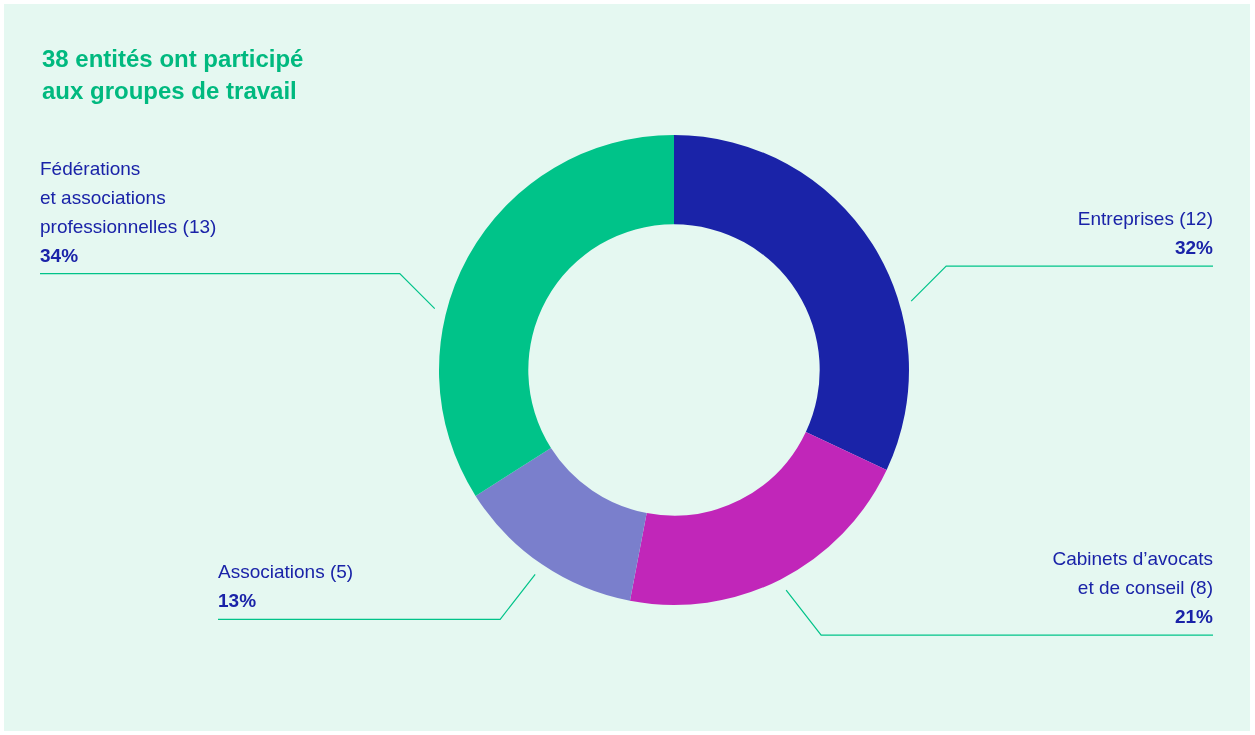  What do you see at coordinates (1194, 617) in the screenshot?
I see `data-label: 21%` at bounding box center [1194, 617].